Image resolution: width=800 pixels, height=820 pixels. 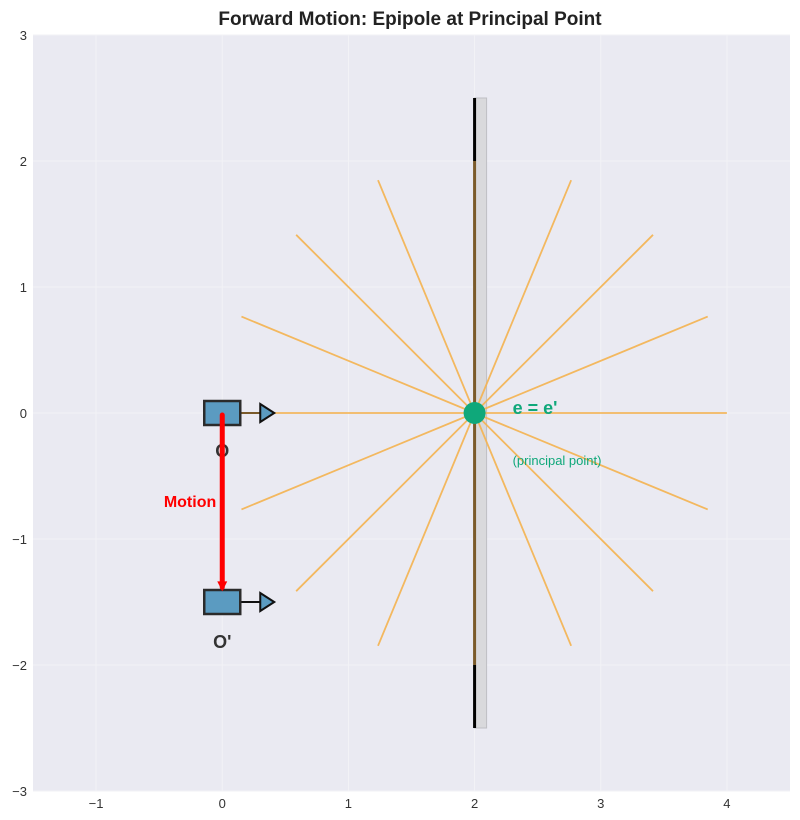 What do you see at coordinates (474, 803) in the screenshot?
I see `x-tick-label: 2` at bounding box center [474, 803].